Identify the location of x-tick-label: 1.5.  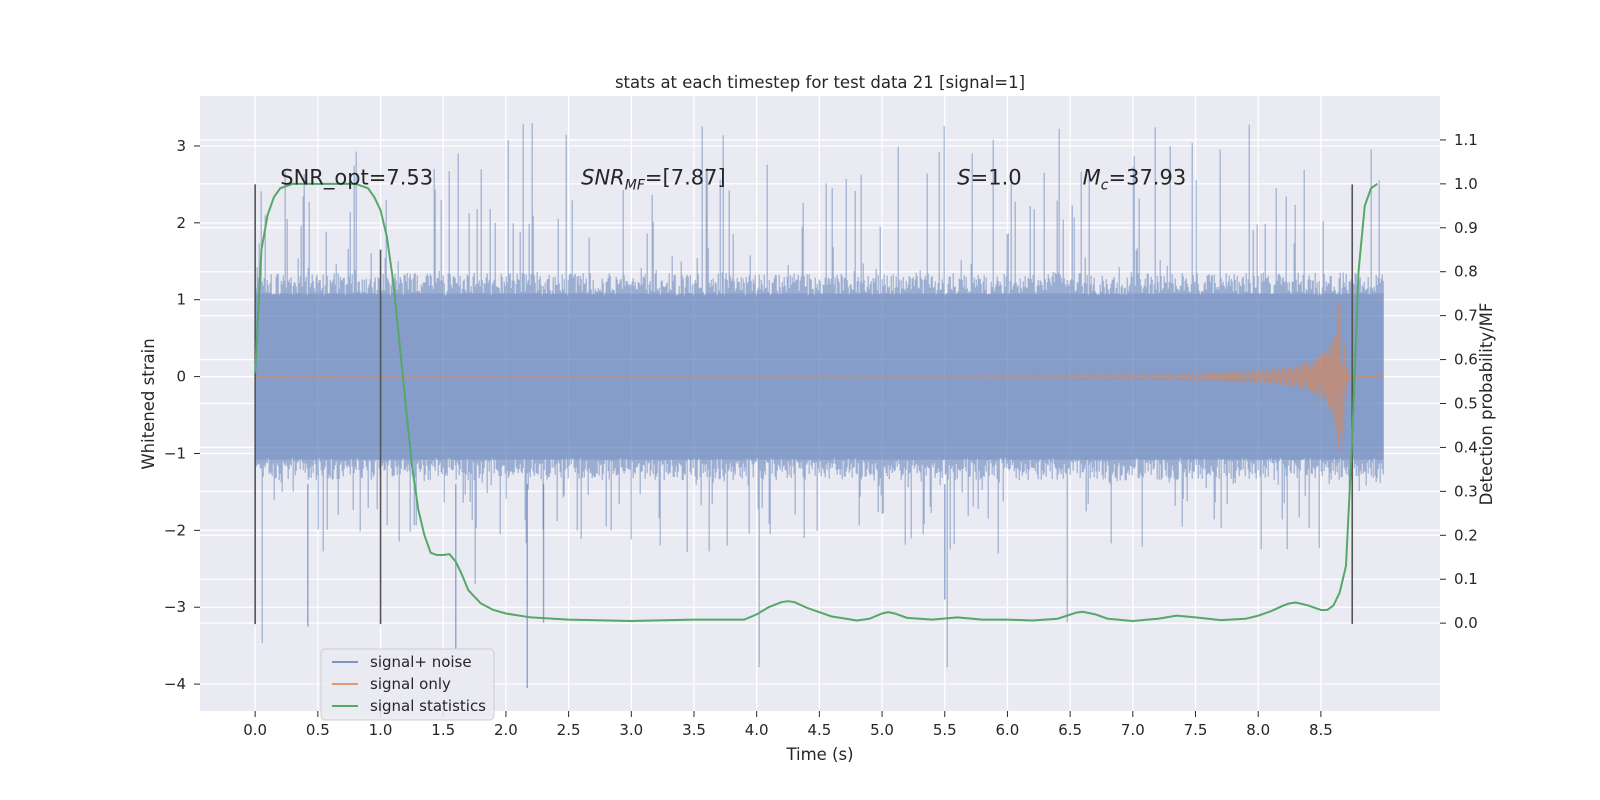
(443, 730).